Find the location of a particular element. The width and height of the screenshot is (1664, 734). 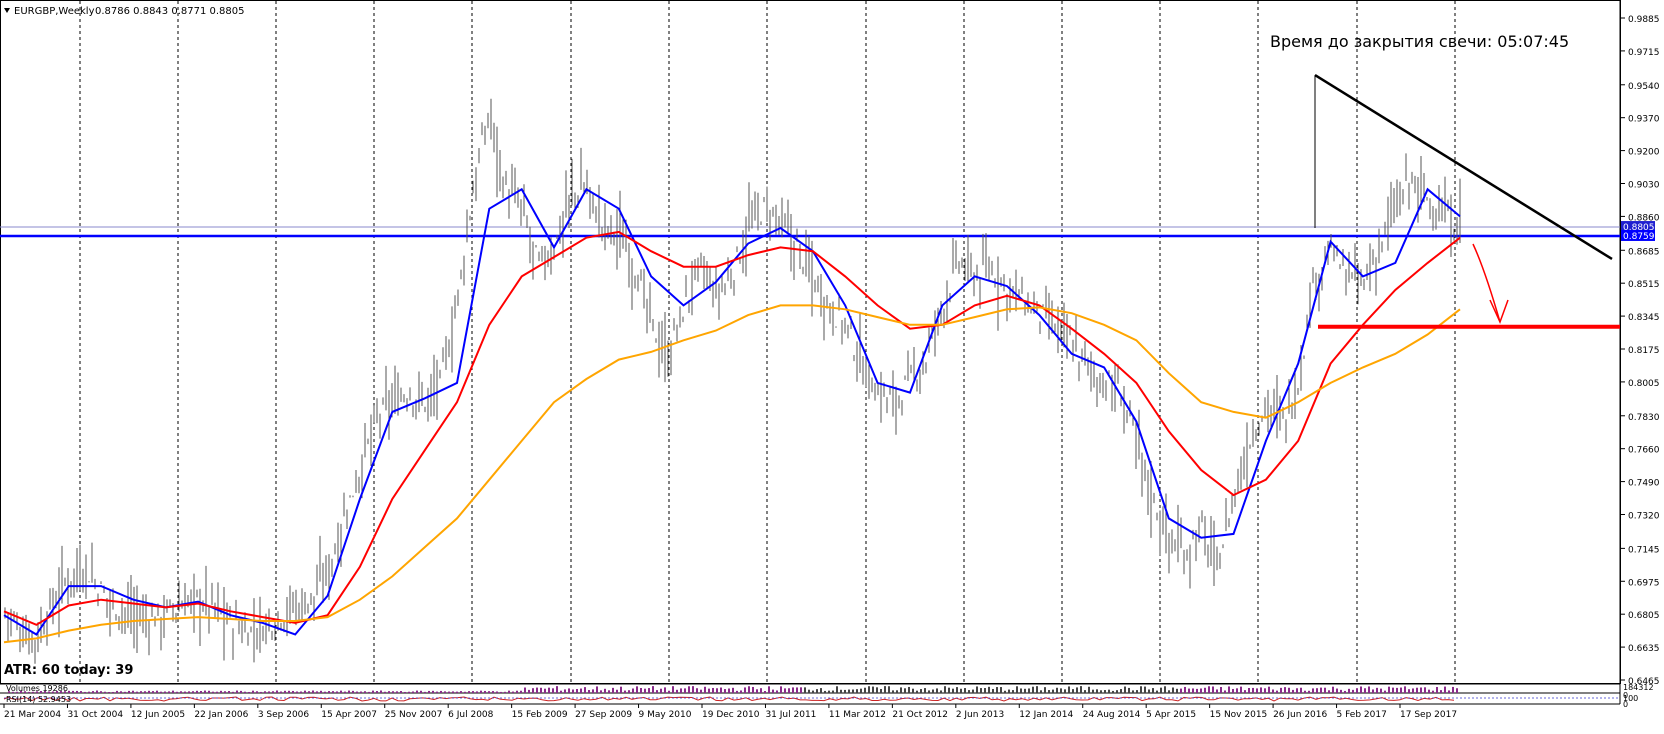

symbol-title: EURGBP,Weekly is located at coordinates (54, 11).